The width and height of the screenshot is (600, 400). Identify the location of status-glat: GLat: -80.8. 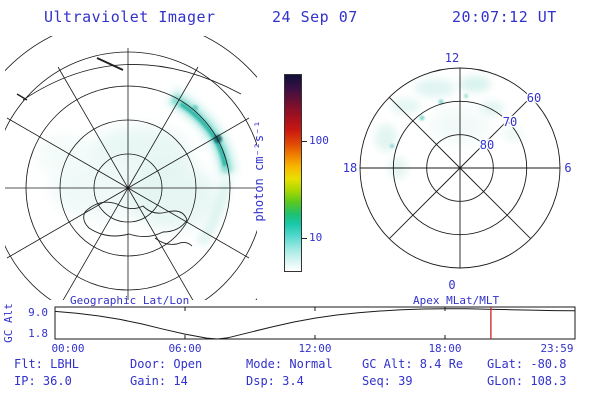
(527, 364).